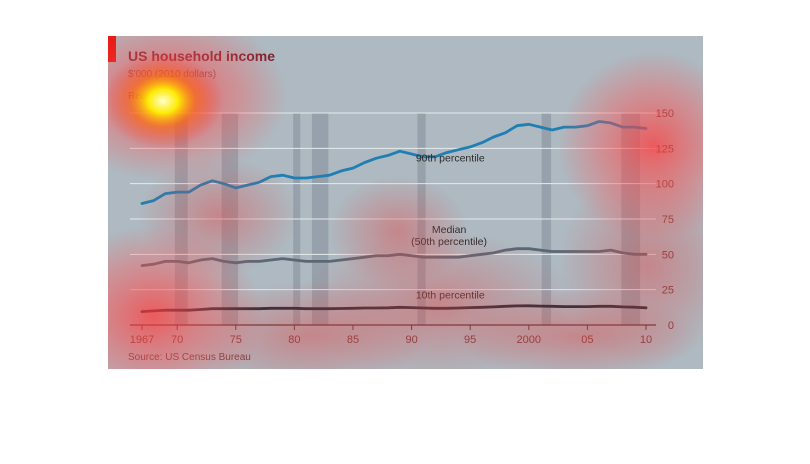 This screenshot has height=464, width=810. I want to click on x-tick-label: 2000, so click(529, 340).